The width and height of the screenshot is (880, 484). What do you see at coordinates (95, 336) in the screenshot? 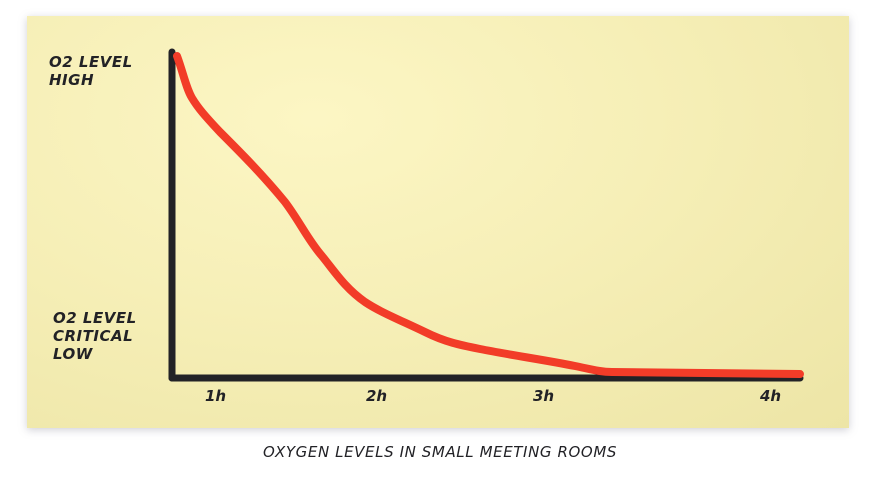
I see `y-label-critical-low: O2 LEVEL CRITICAL LOW` at bounding box center [95, 336].